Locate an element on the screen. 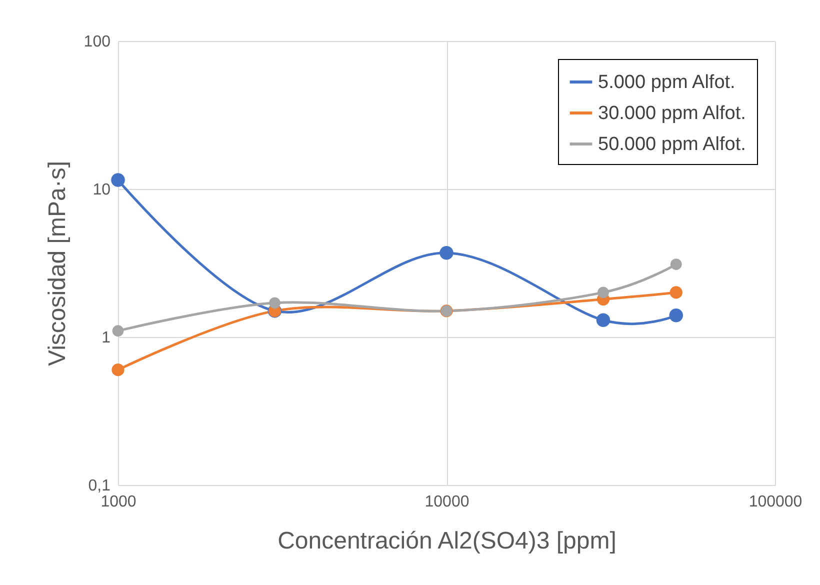 The width and height of the screenshot is (820, 585). legend-label: 30.000 ppm Alfot. is located at coordinates (672, 113).